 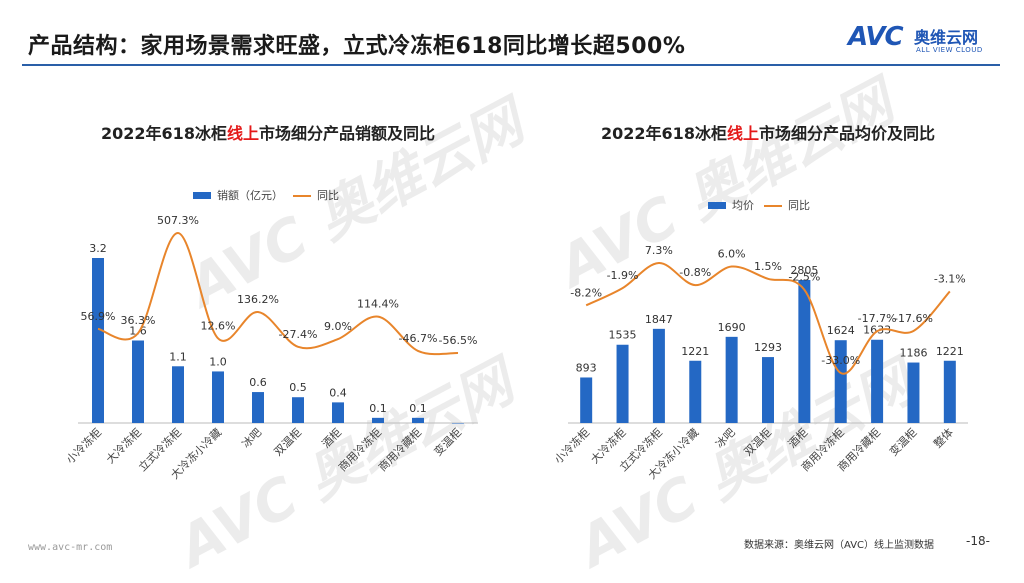 What do you see at coordinates (623, 275) in the screenshot?
I see `yoy-value-label: -1.9%` at bounding box center [623, 275].